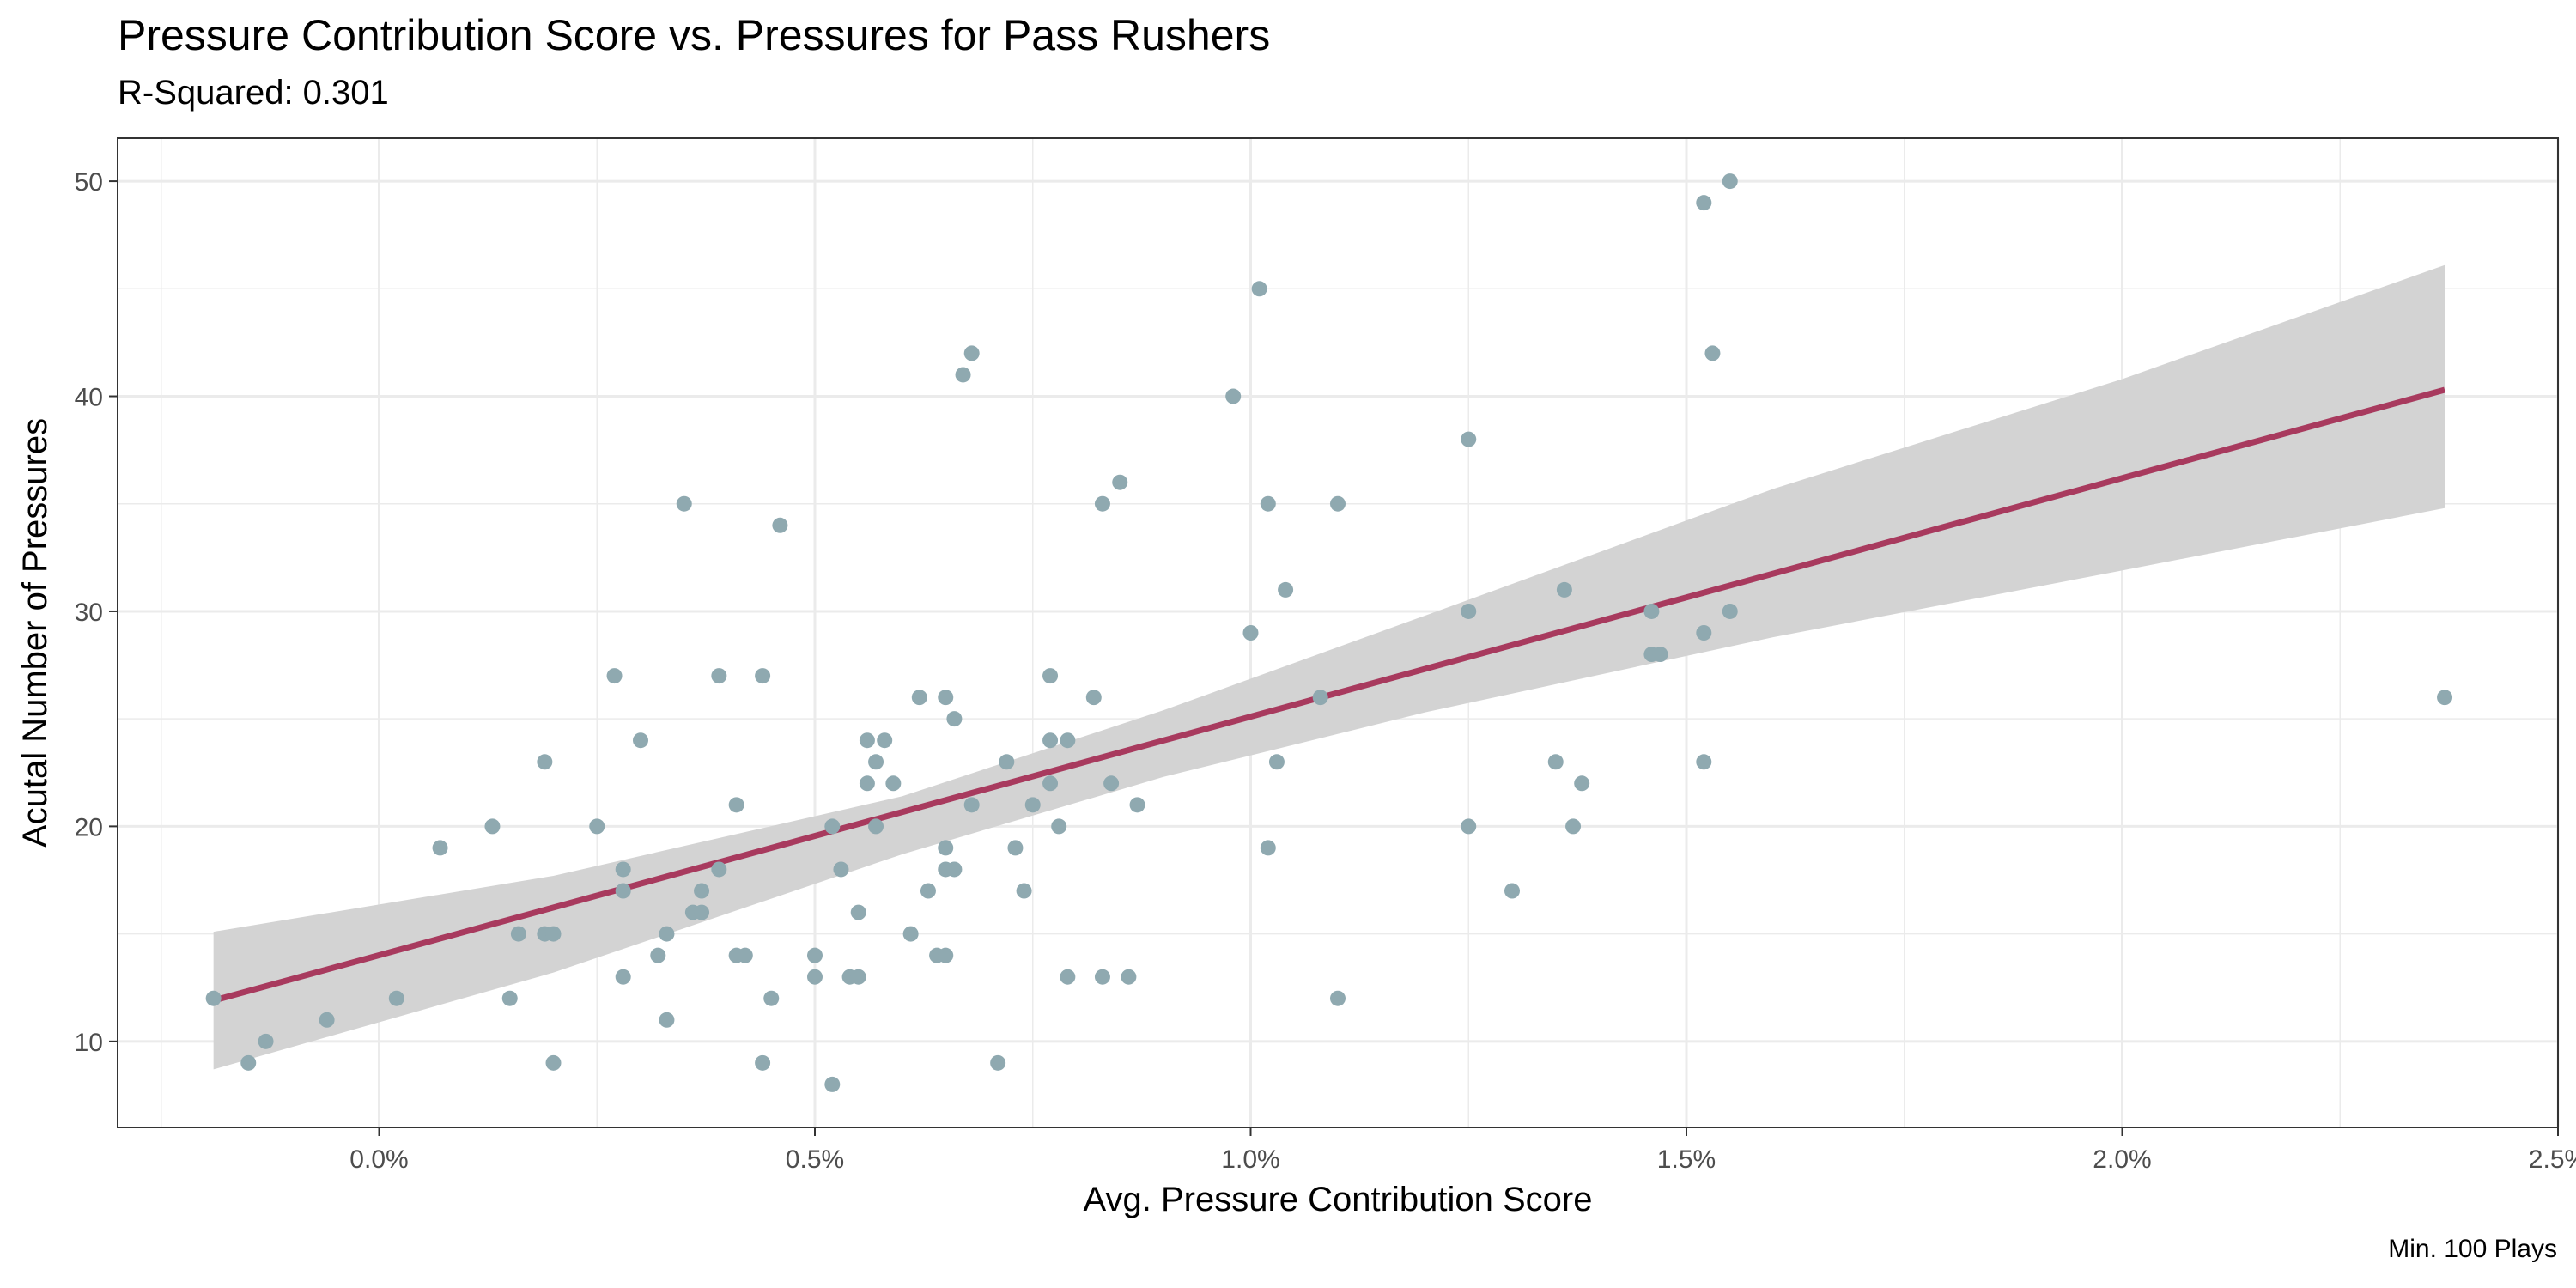 This screenshot has height=1288, width=2576. I want to click on y-tick-label: 10, so click(89, 1043).